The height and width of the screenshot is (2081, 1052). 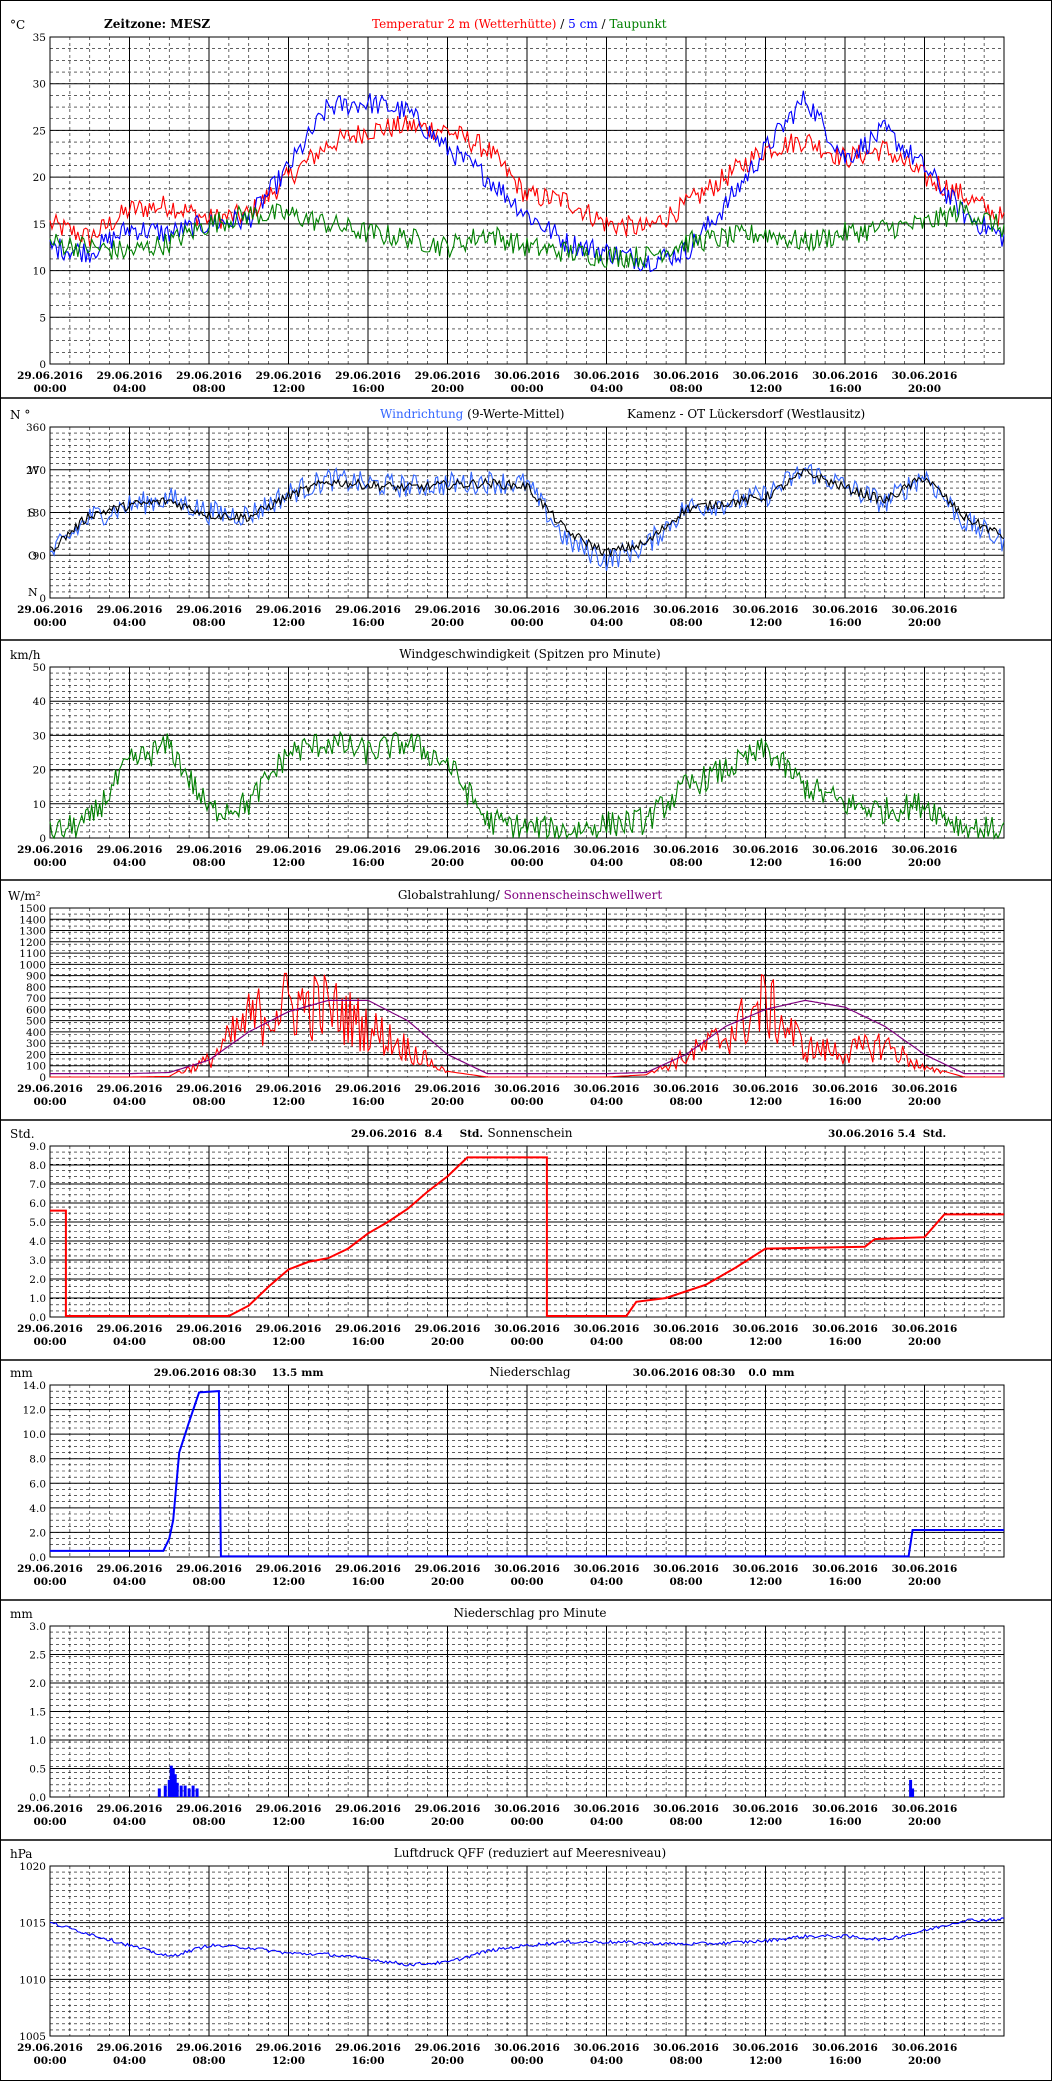 What do you see at coordinates (36, 988) in the screenshot?
I see `y-tick-label: 800` at bounding box center [36, 988].